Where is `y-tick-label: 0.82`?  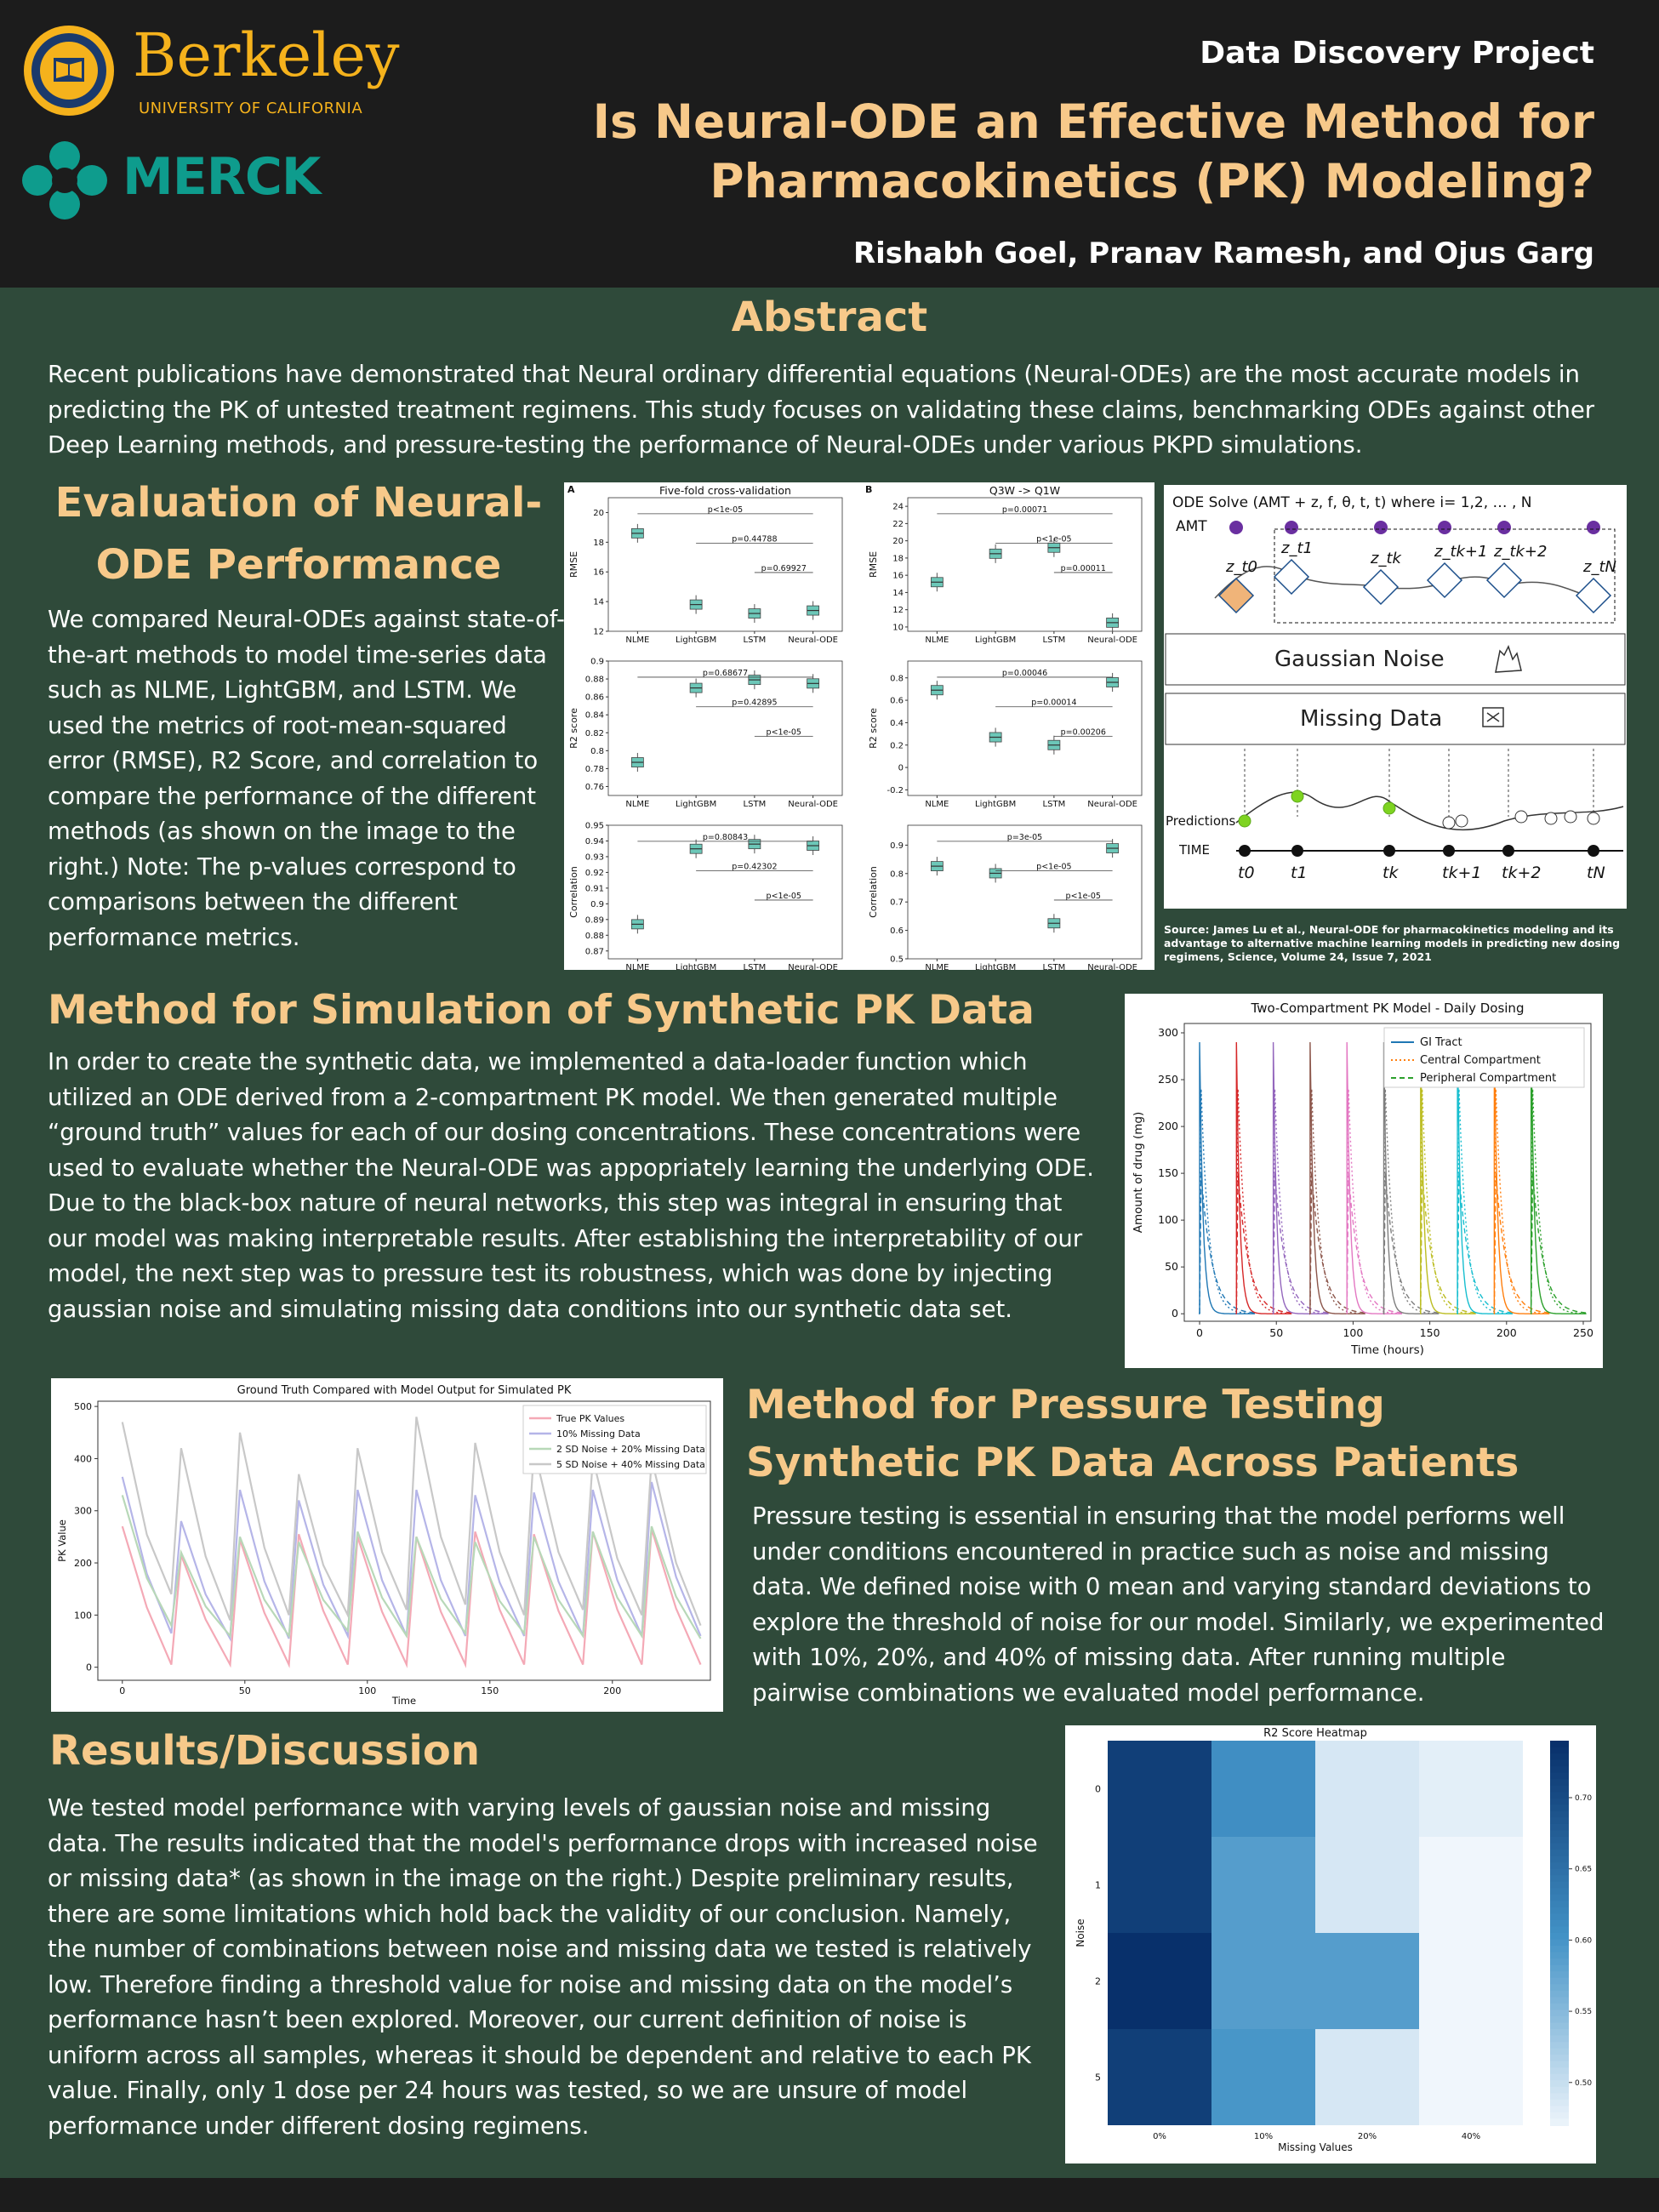 y-tick-label: 0.82 is located at coordinates (594, 733).